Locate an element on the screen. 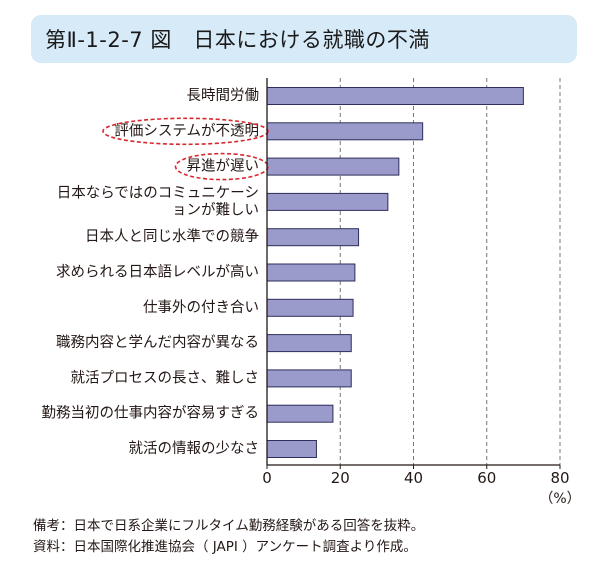 The height and width of the screenshot is (572, 600). category-label: 就活の情報の少なさ is located at coordinates (194, 448).